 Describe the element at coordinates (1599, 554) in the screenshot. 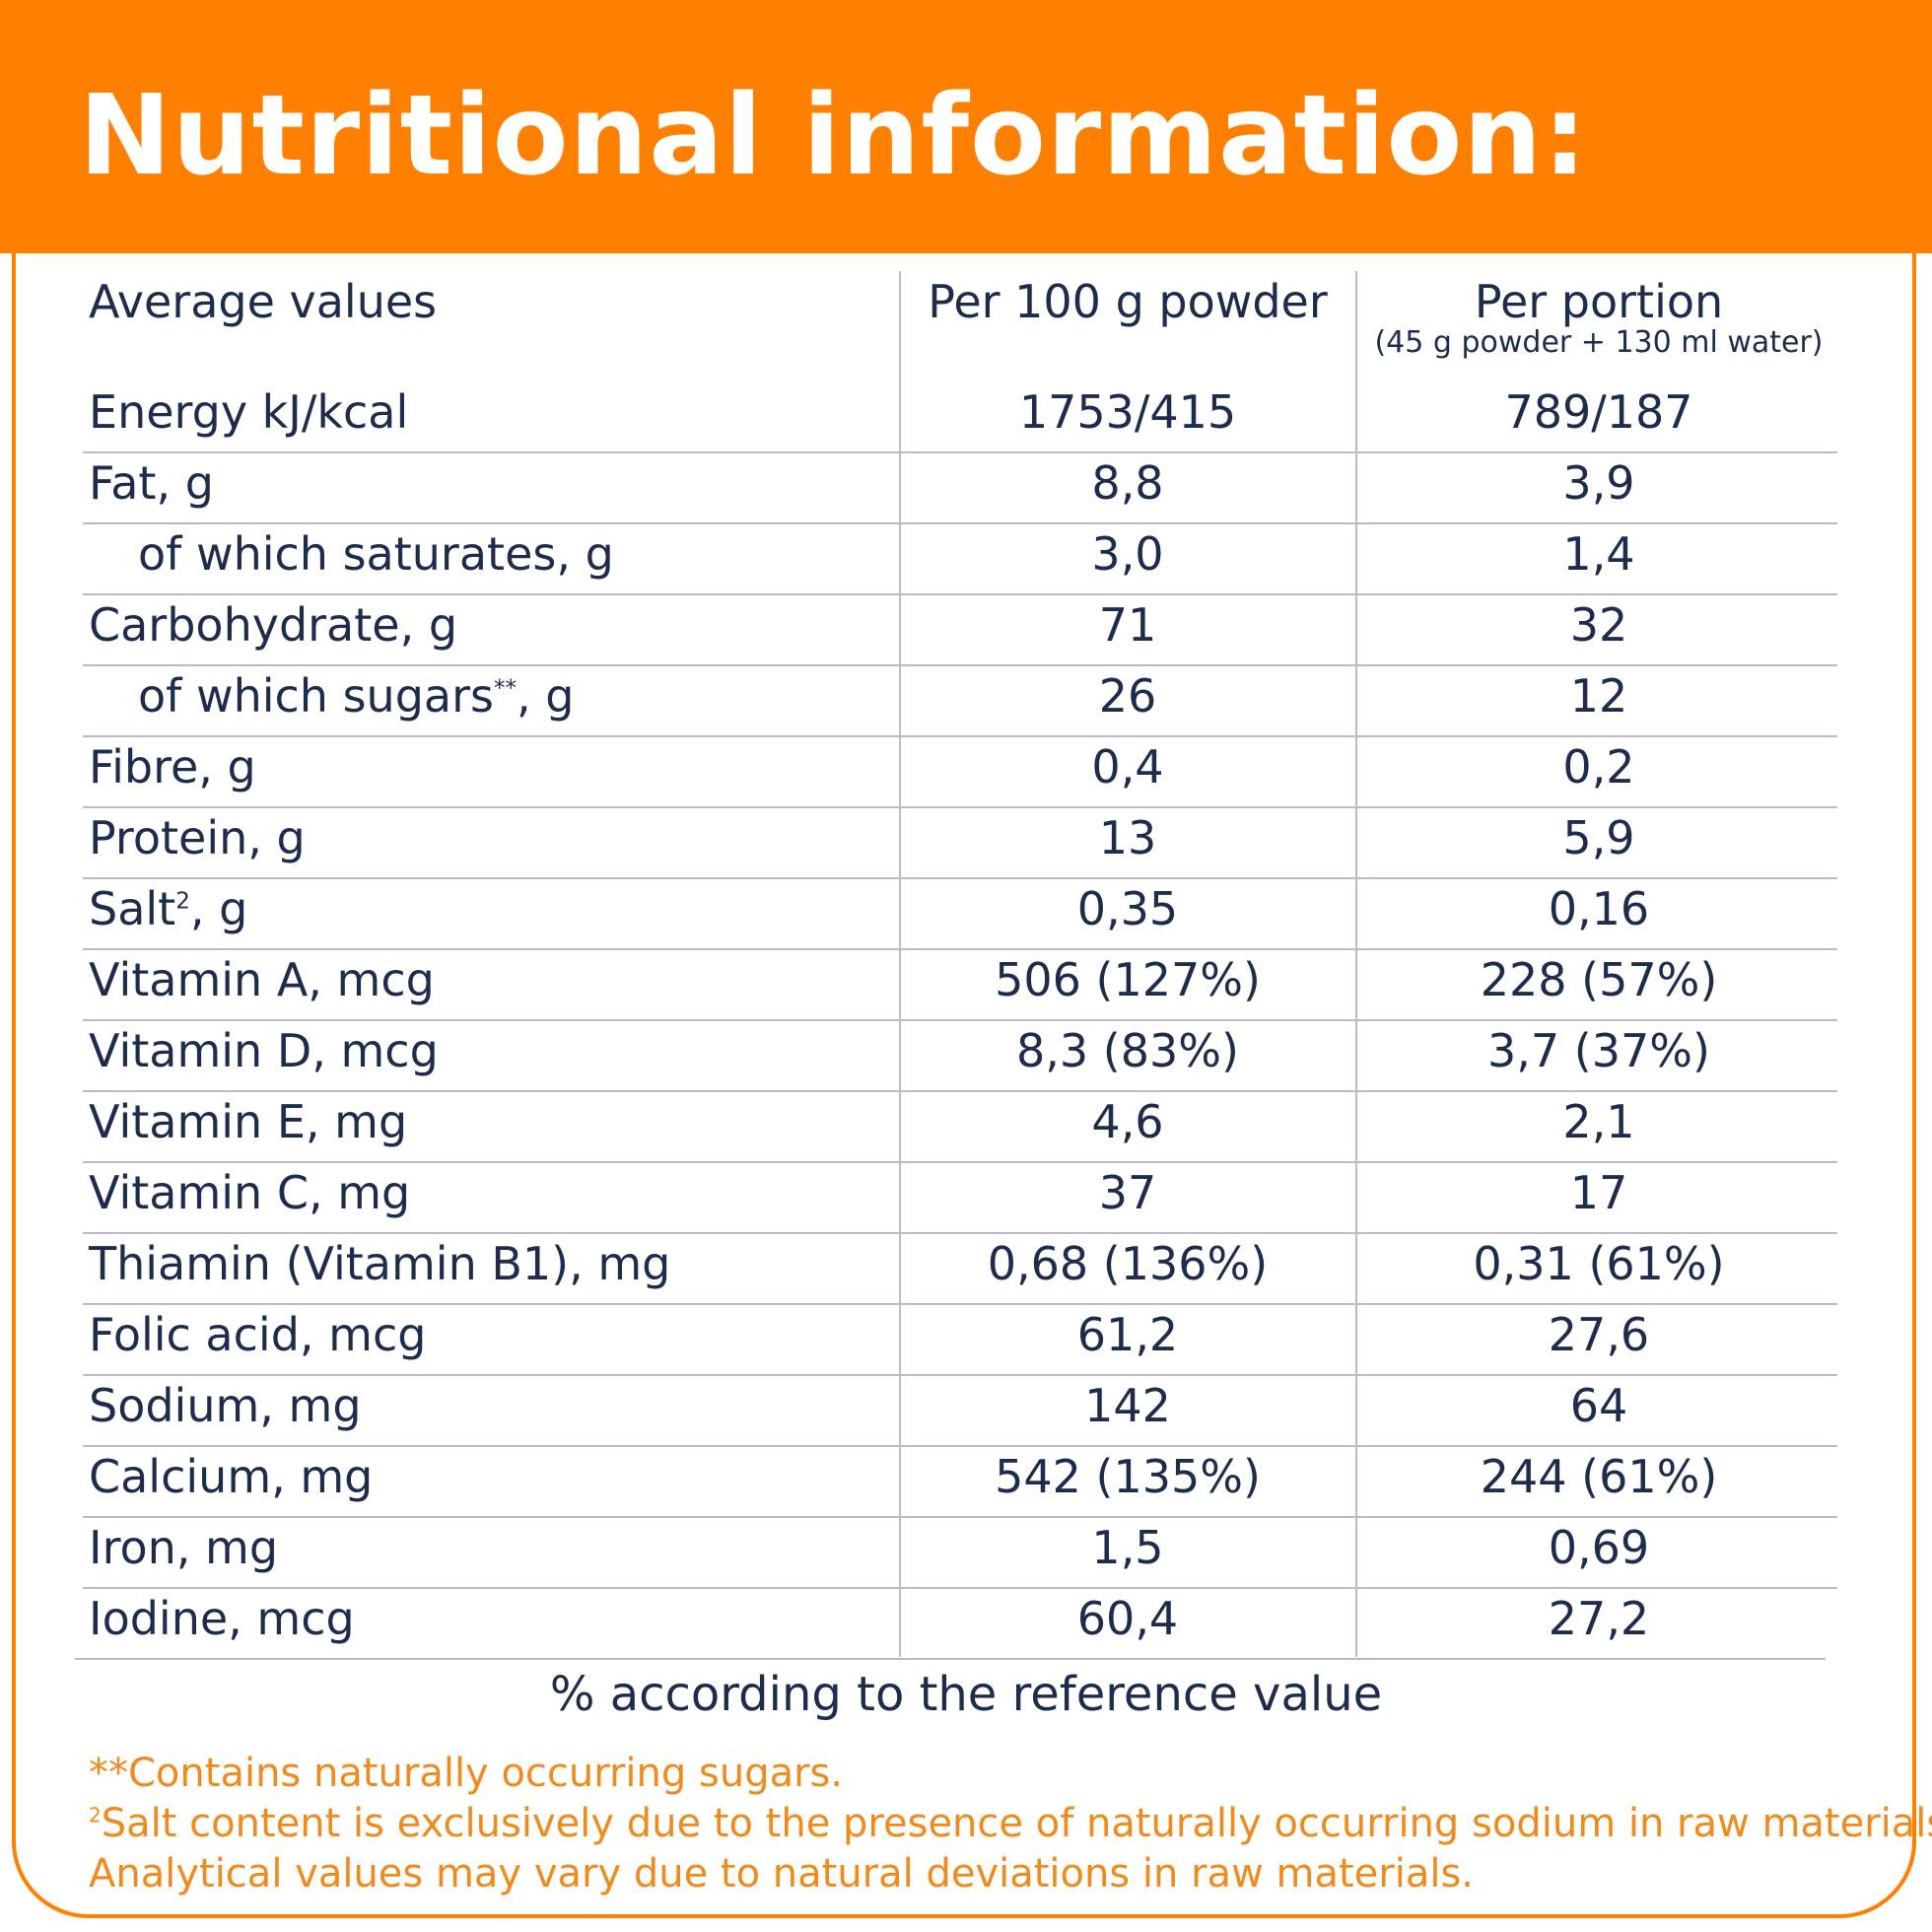

I see `row-value-portion: 1,4` at that location.